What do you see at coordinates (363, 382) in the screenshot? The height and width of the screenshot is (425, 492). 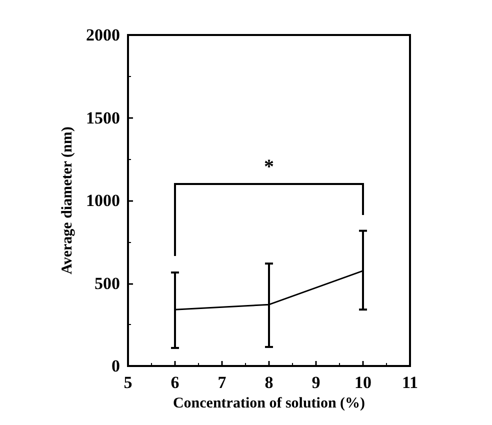 I see `x-tick-label: 10` at bounding box center [363, 382].